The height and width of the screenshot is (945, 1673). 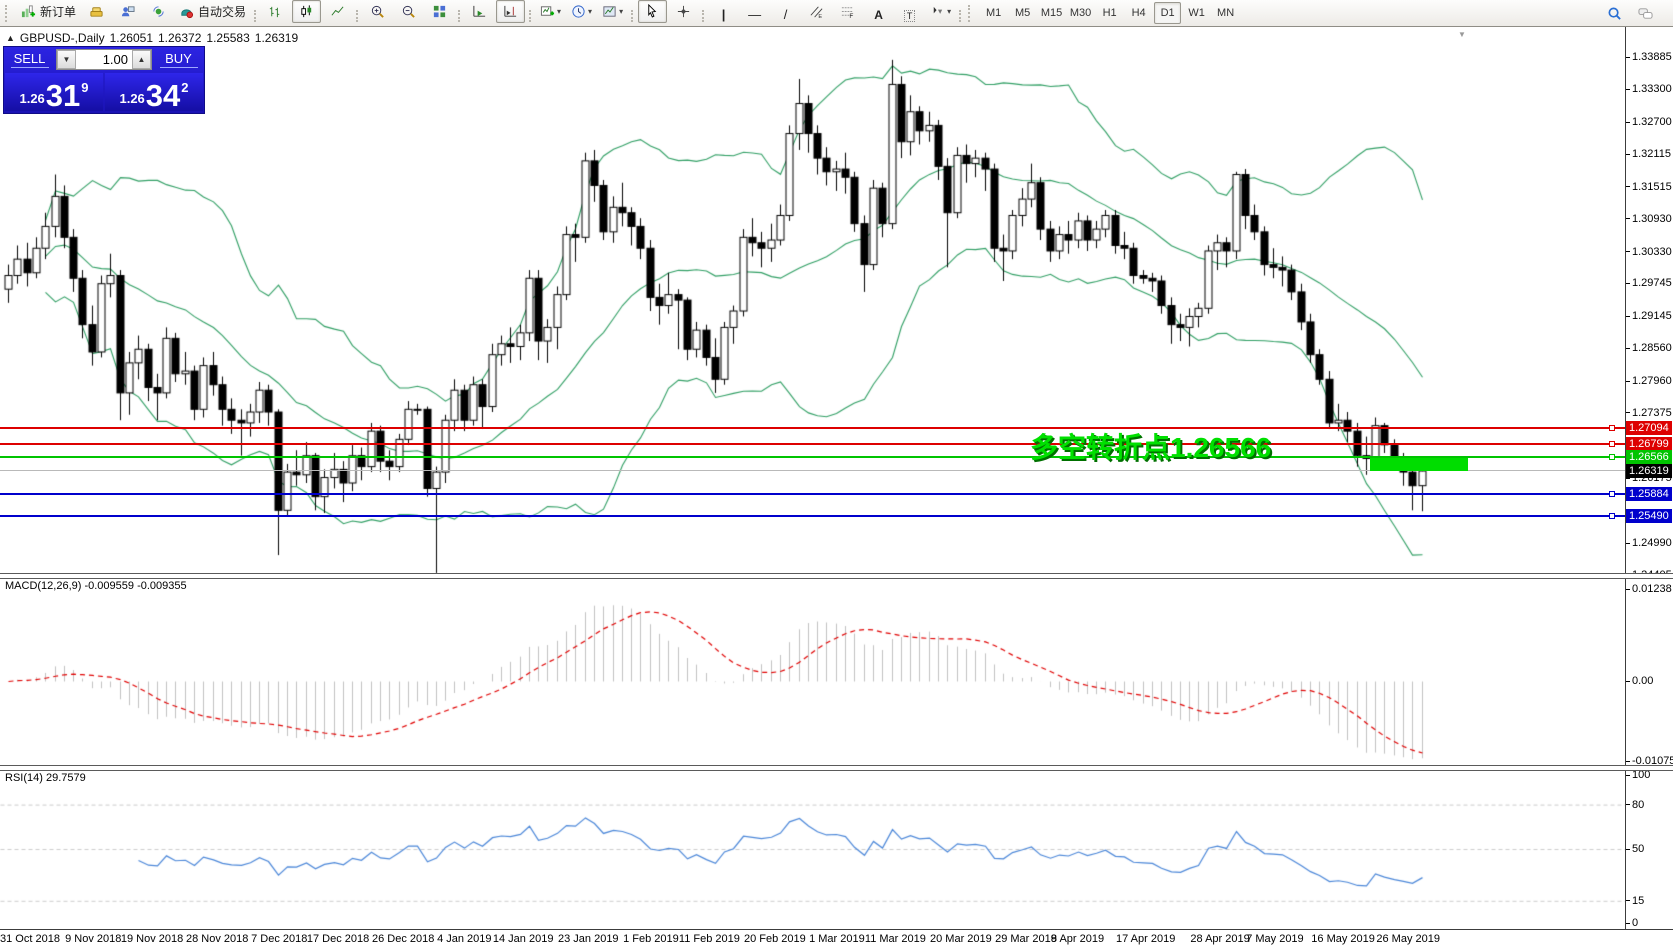 I want to click on sell-price-prefix: 1.26, so click(x=32, y=98).